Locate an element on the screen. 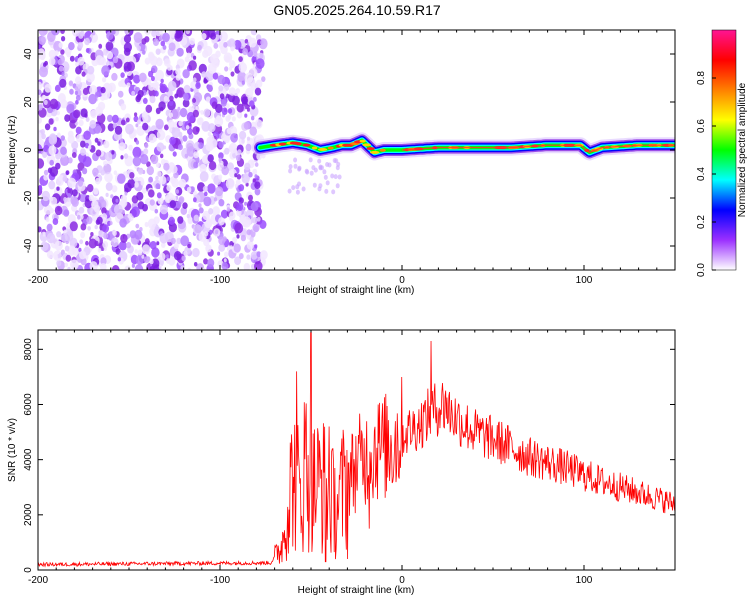  snr-xtick-label: 0 is located at coordinates (402, 580).